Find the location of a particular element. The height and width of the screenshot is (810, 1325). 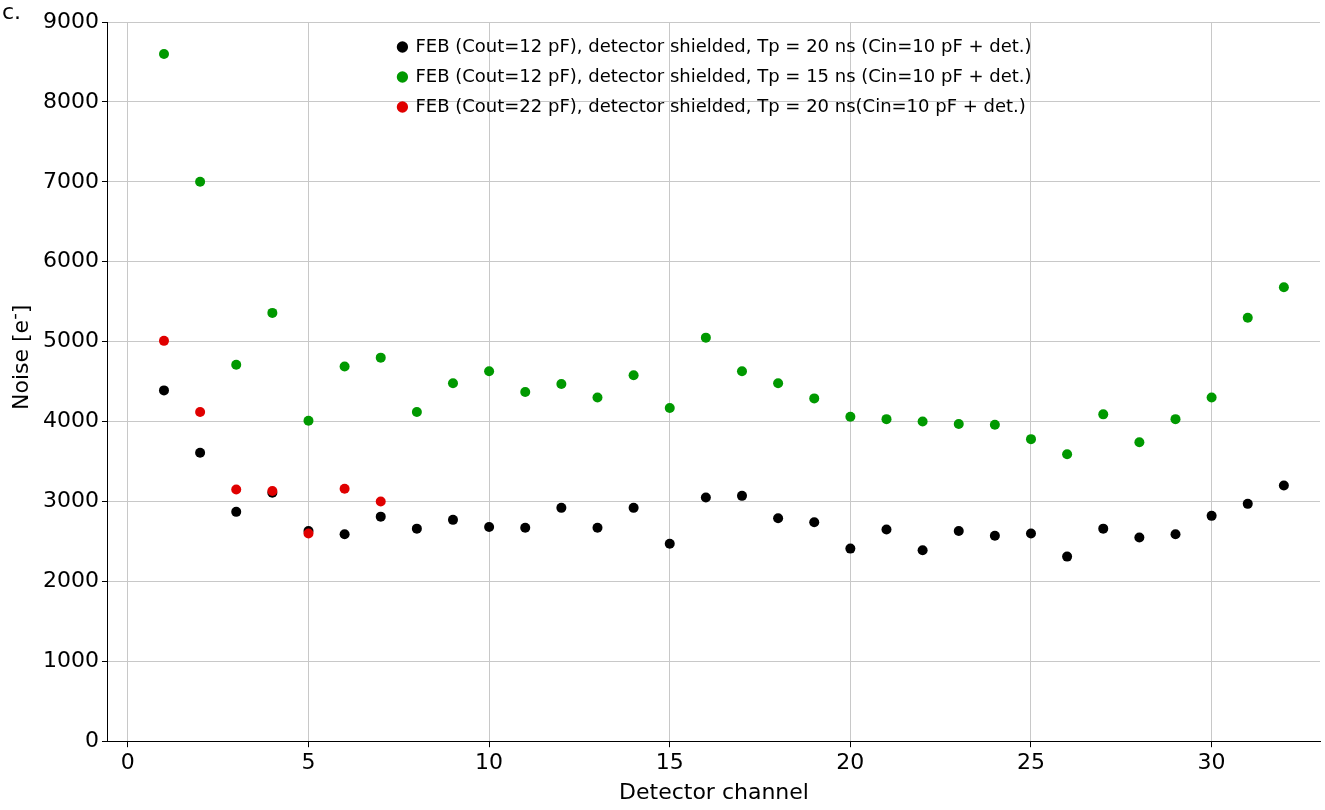

y-tick-label: 3000 is located at coordinates (70, 500).